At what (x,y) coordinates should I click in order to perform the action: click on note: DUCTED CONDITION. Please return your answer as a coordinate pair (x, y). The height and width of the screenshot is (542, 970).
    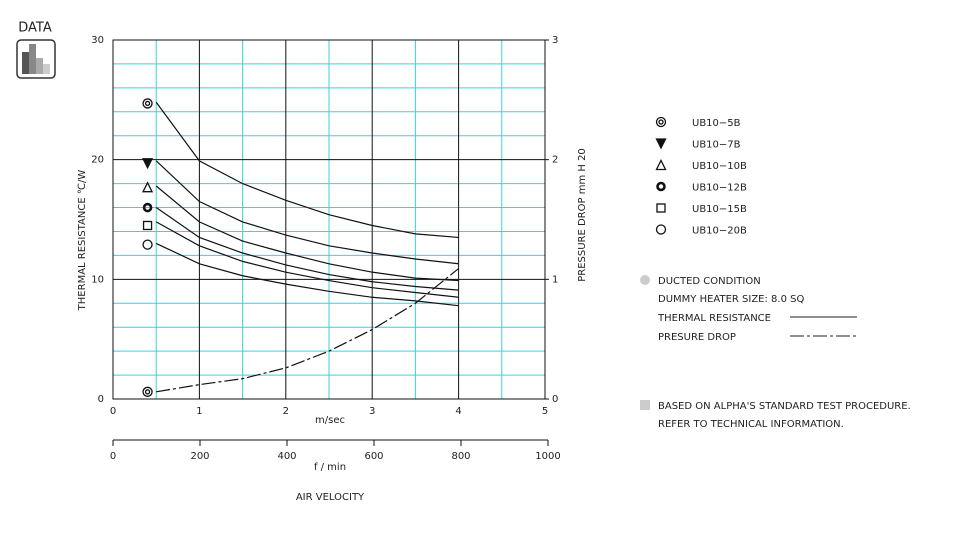
    Looking at the image, I should click on (709, 281).